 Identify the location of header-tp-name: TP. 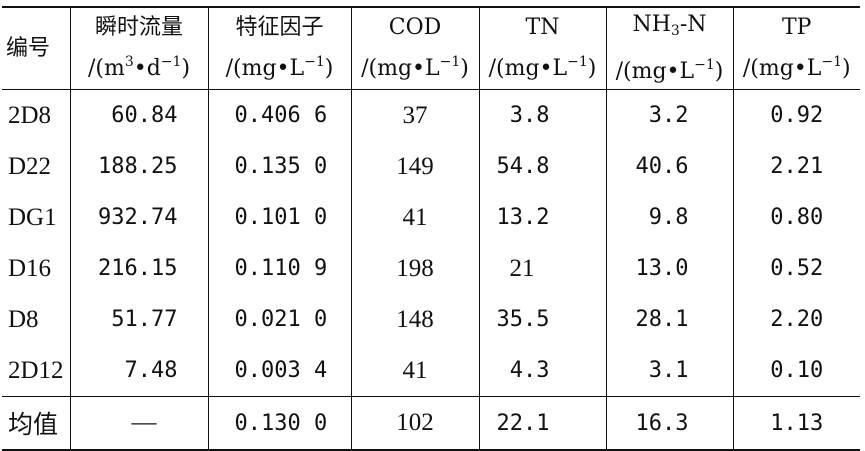
(797, 27).